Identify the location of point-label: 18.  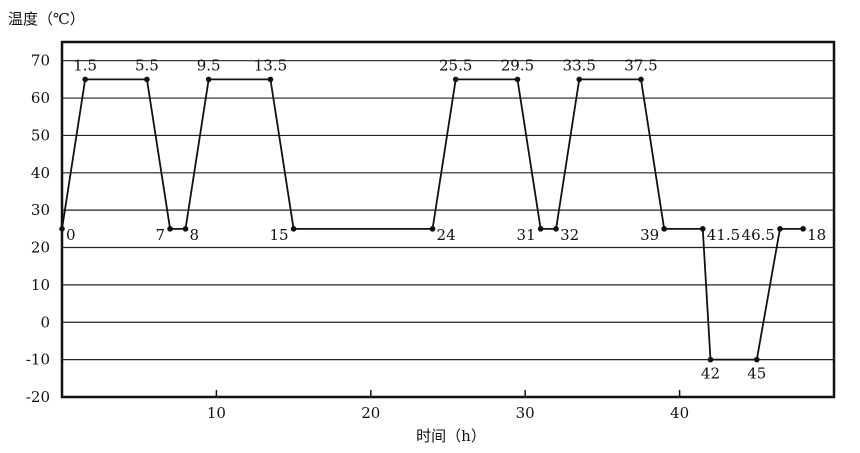
(816, 235).